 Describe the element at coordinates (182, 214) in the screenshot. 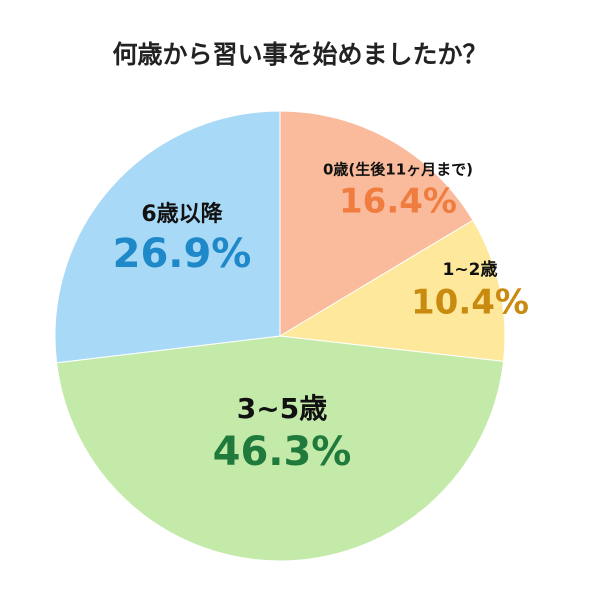

I see `slice-label: 6歳以降` at that location.